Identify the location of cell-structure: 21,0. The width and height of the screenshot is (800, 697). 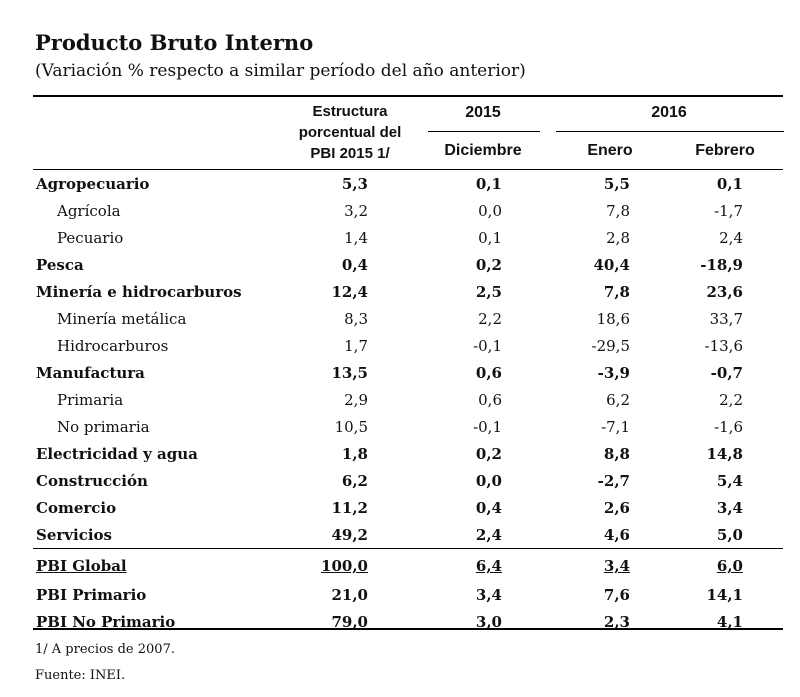
(349, 595).